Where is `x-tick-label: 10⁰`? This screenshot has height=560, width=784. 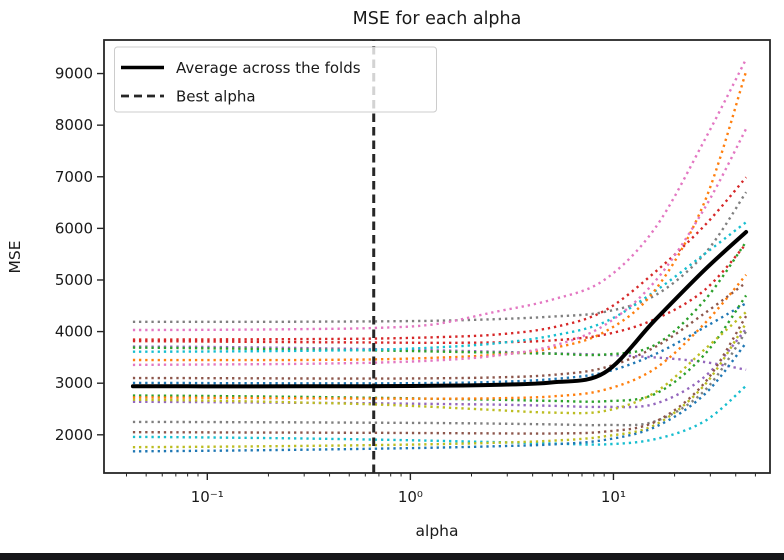
x-tick-label: 10⁰ is located at coordinates (410, 497).